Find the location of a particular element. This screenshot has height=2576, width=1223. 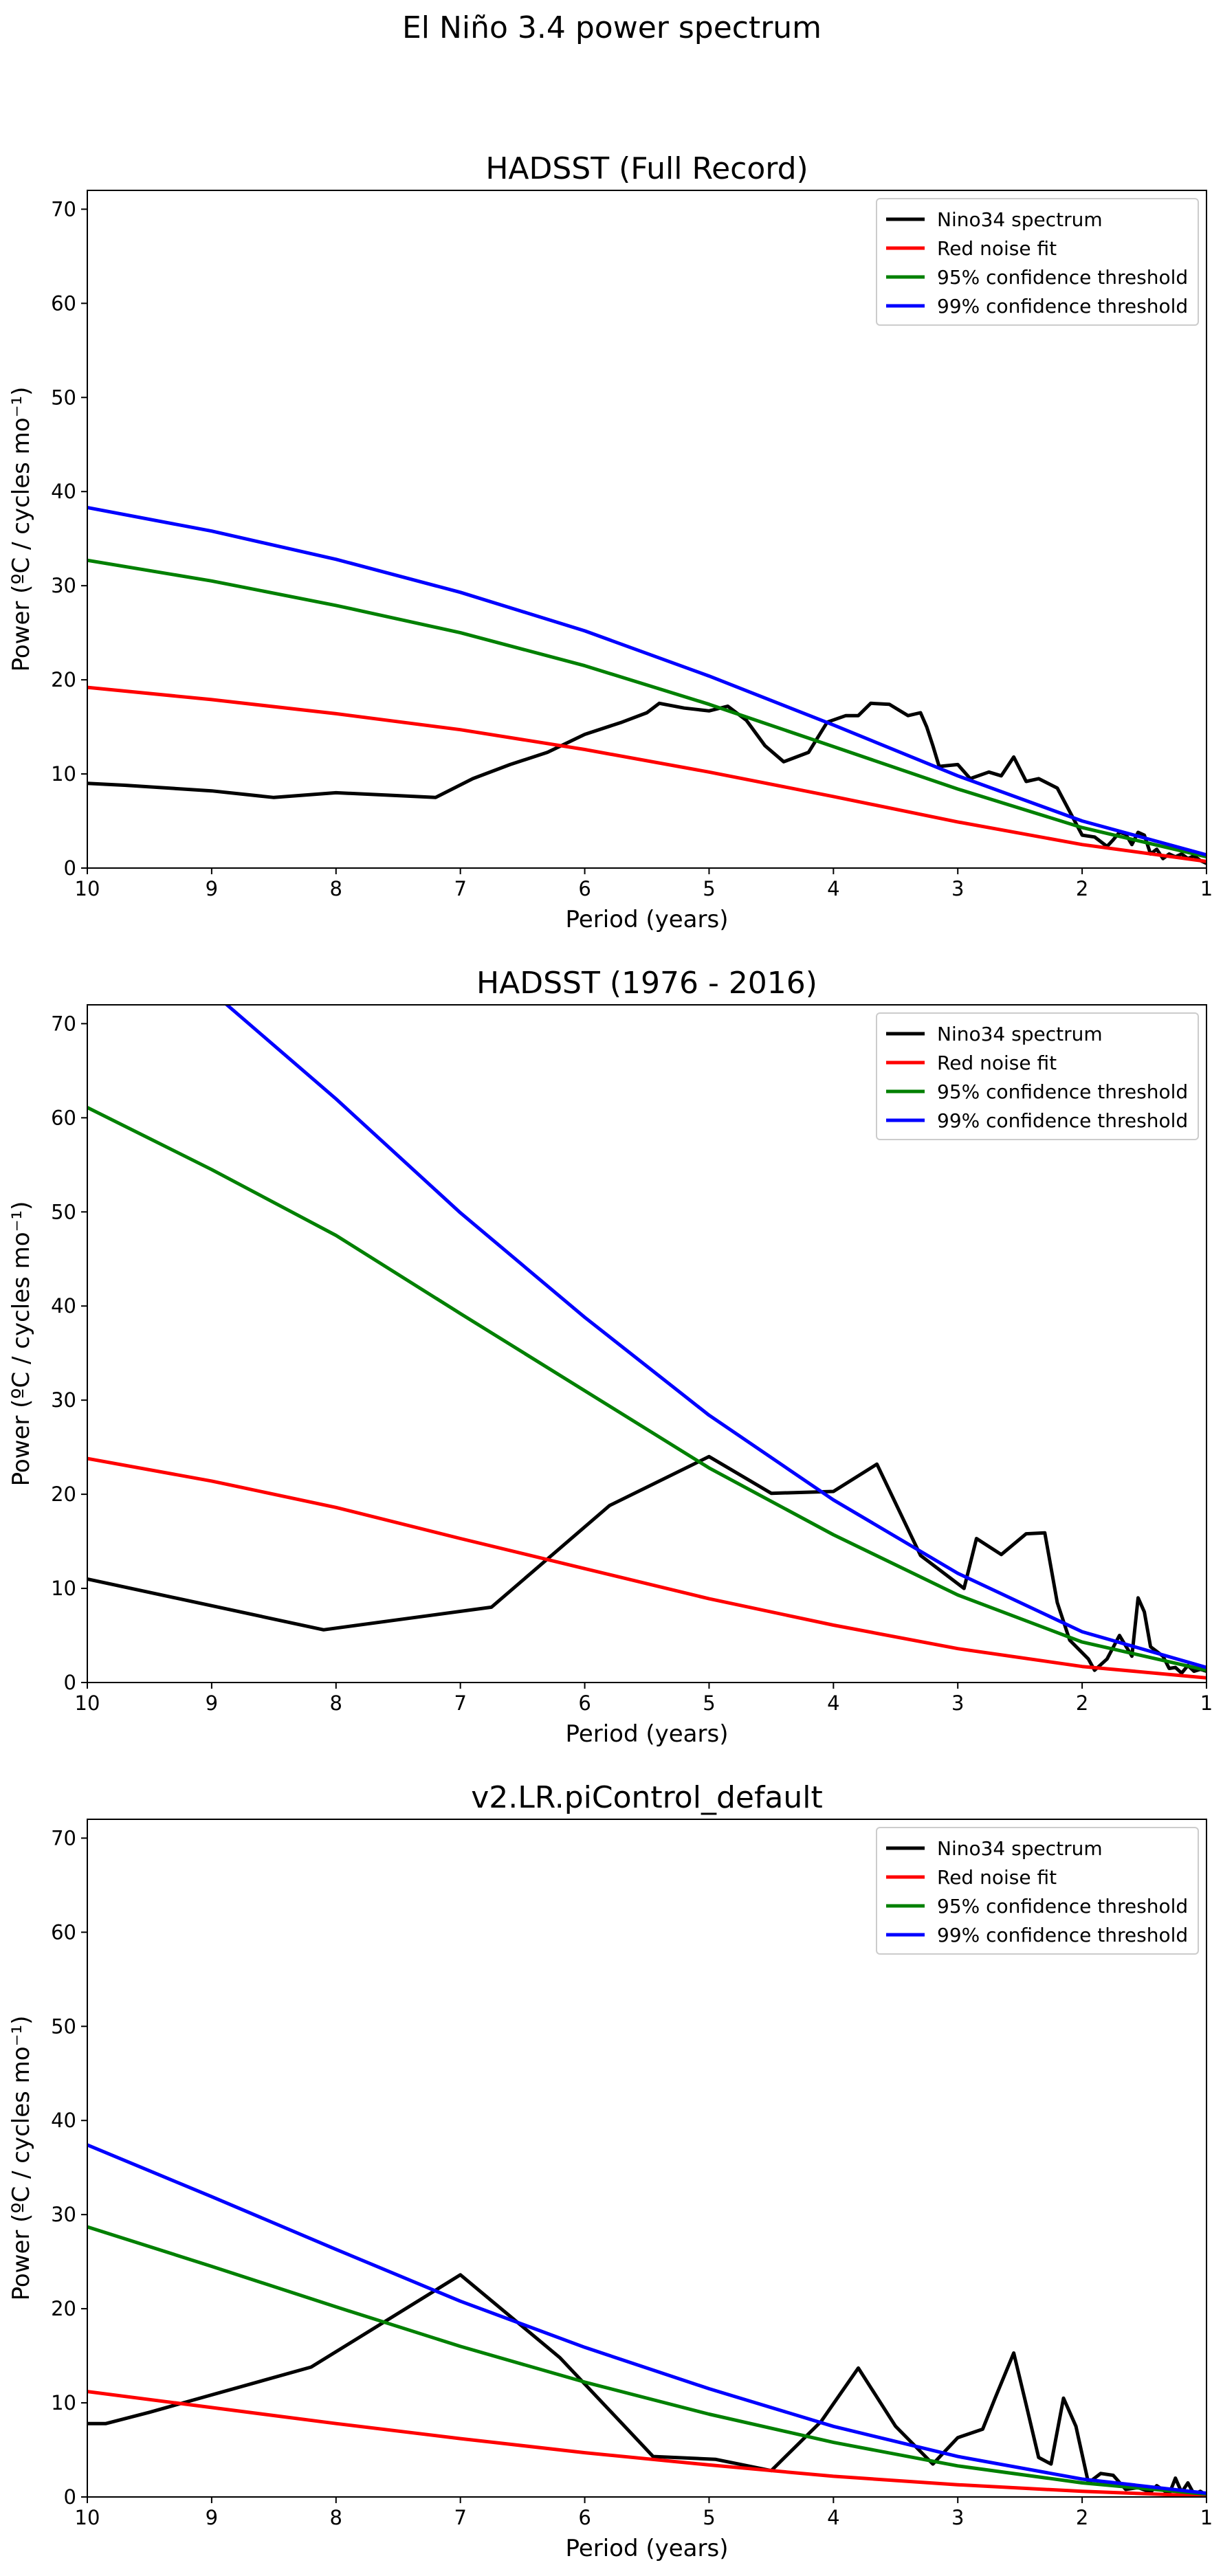

y-tick-label: 40 is located at coordinates (64, 491).